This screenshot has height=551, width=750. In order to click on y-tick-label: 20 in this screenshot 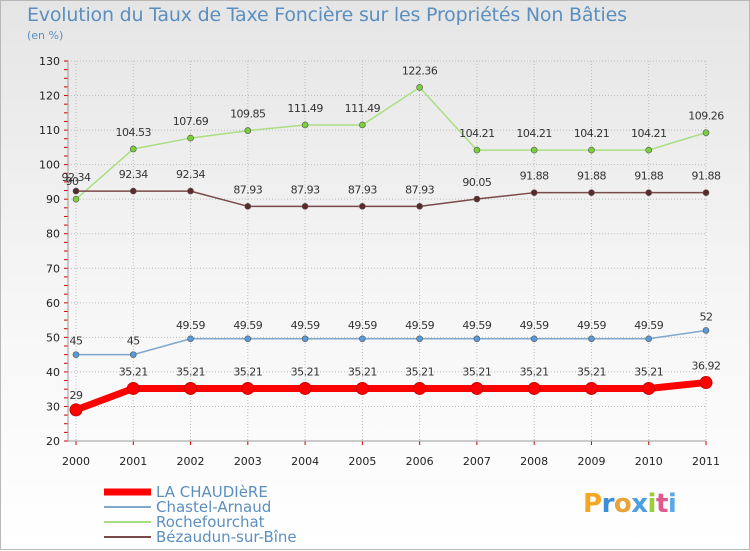, I will do `click(53, 441)`.